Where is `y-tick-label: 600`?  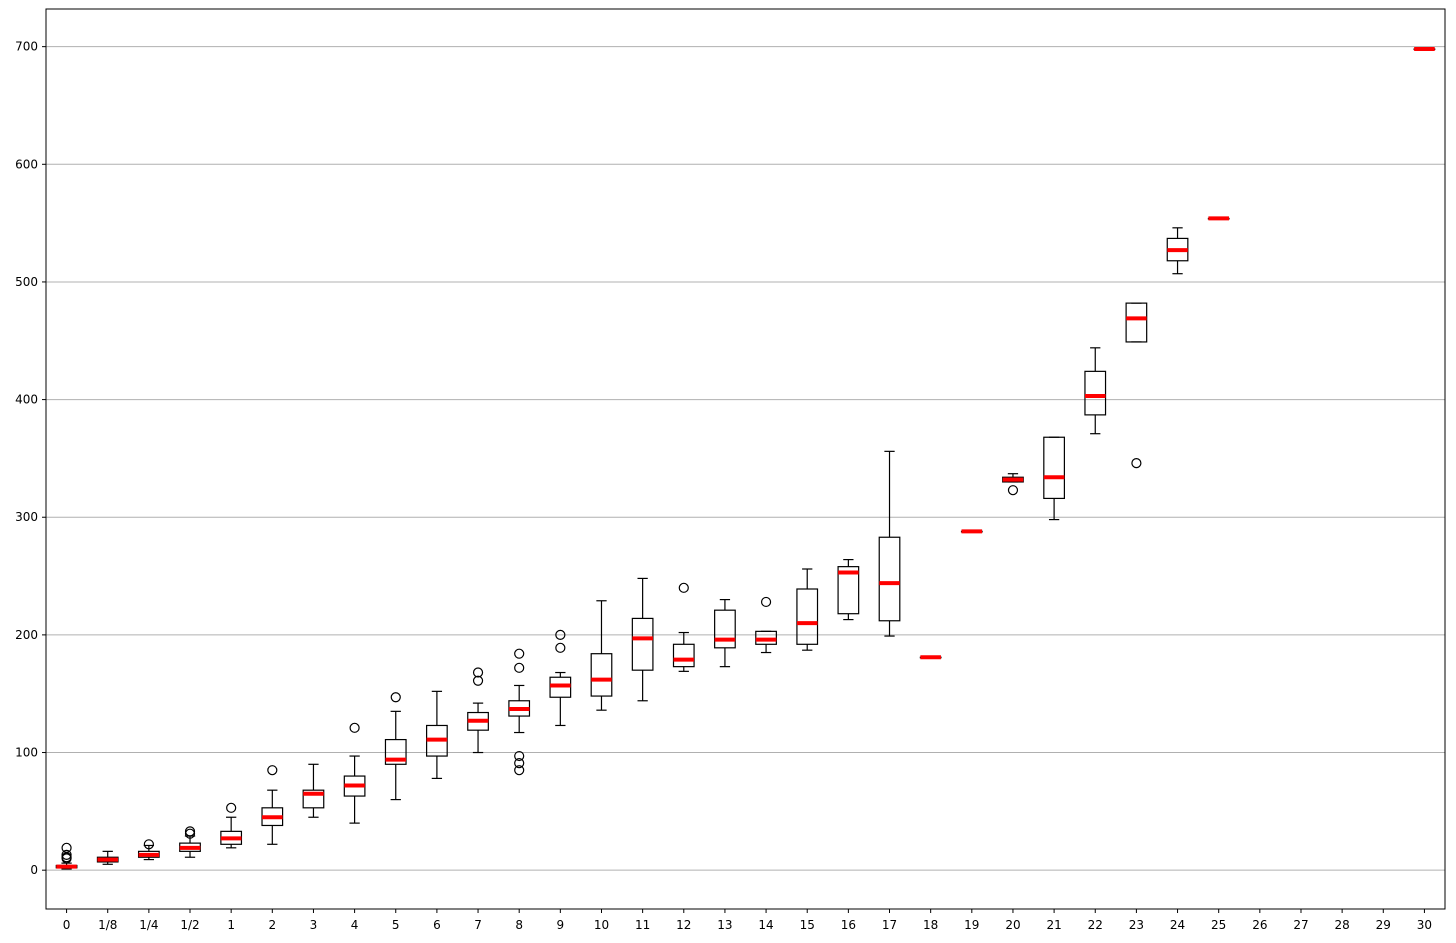
y-tick-label: 600 is located at coordinates (26, 164).